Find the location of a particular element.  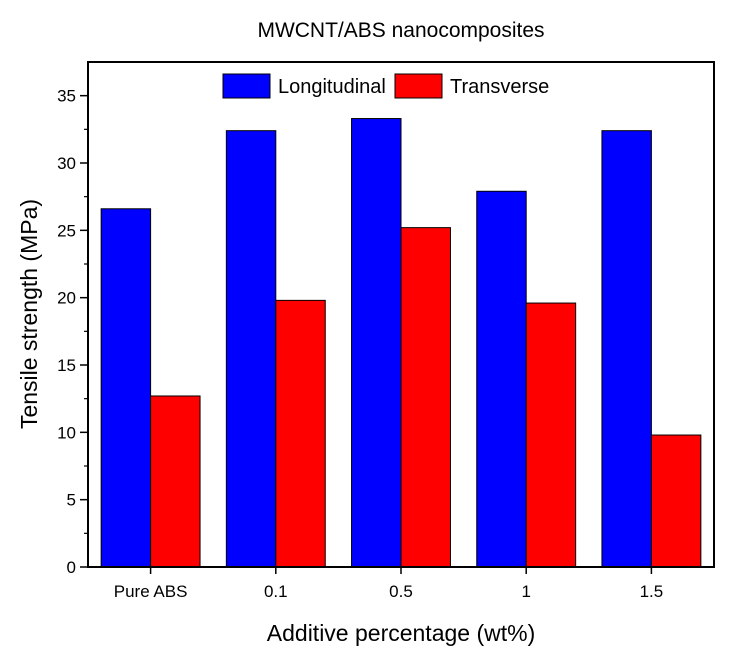

y-tick-label: 20 is located at coordinates (66, 298).